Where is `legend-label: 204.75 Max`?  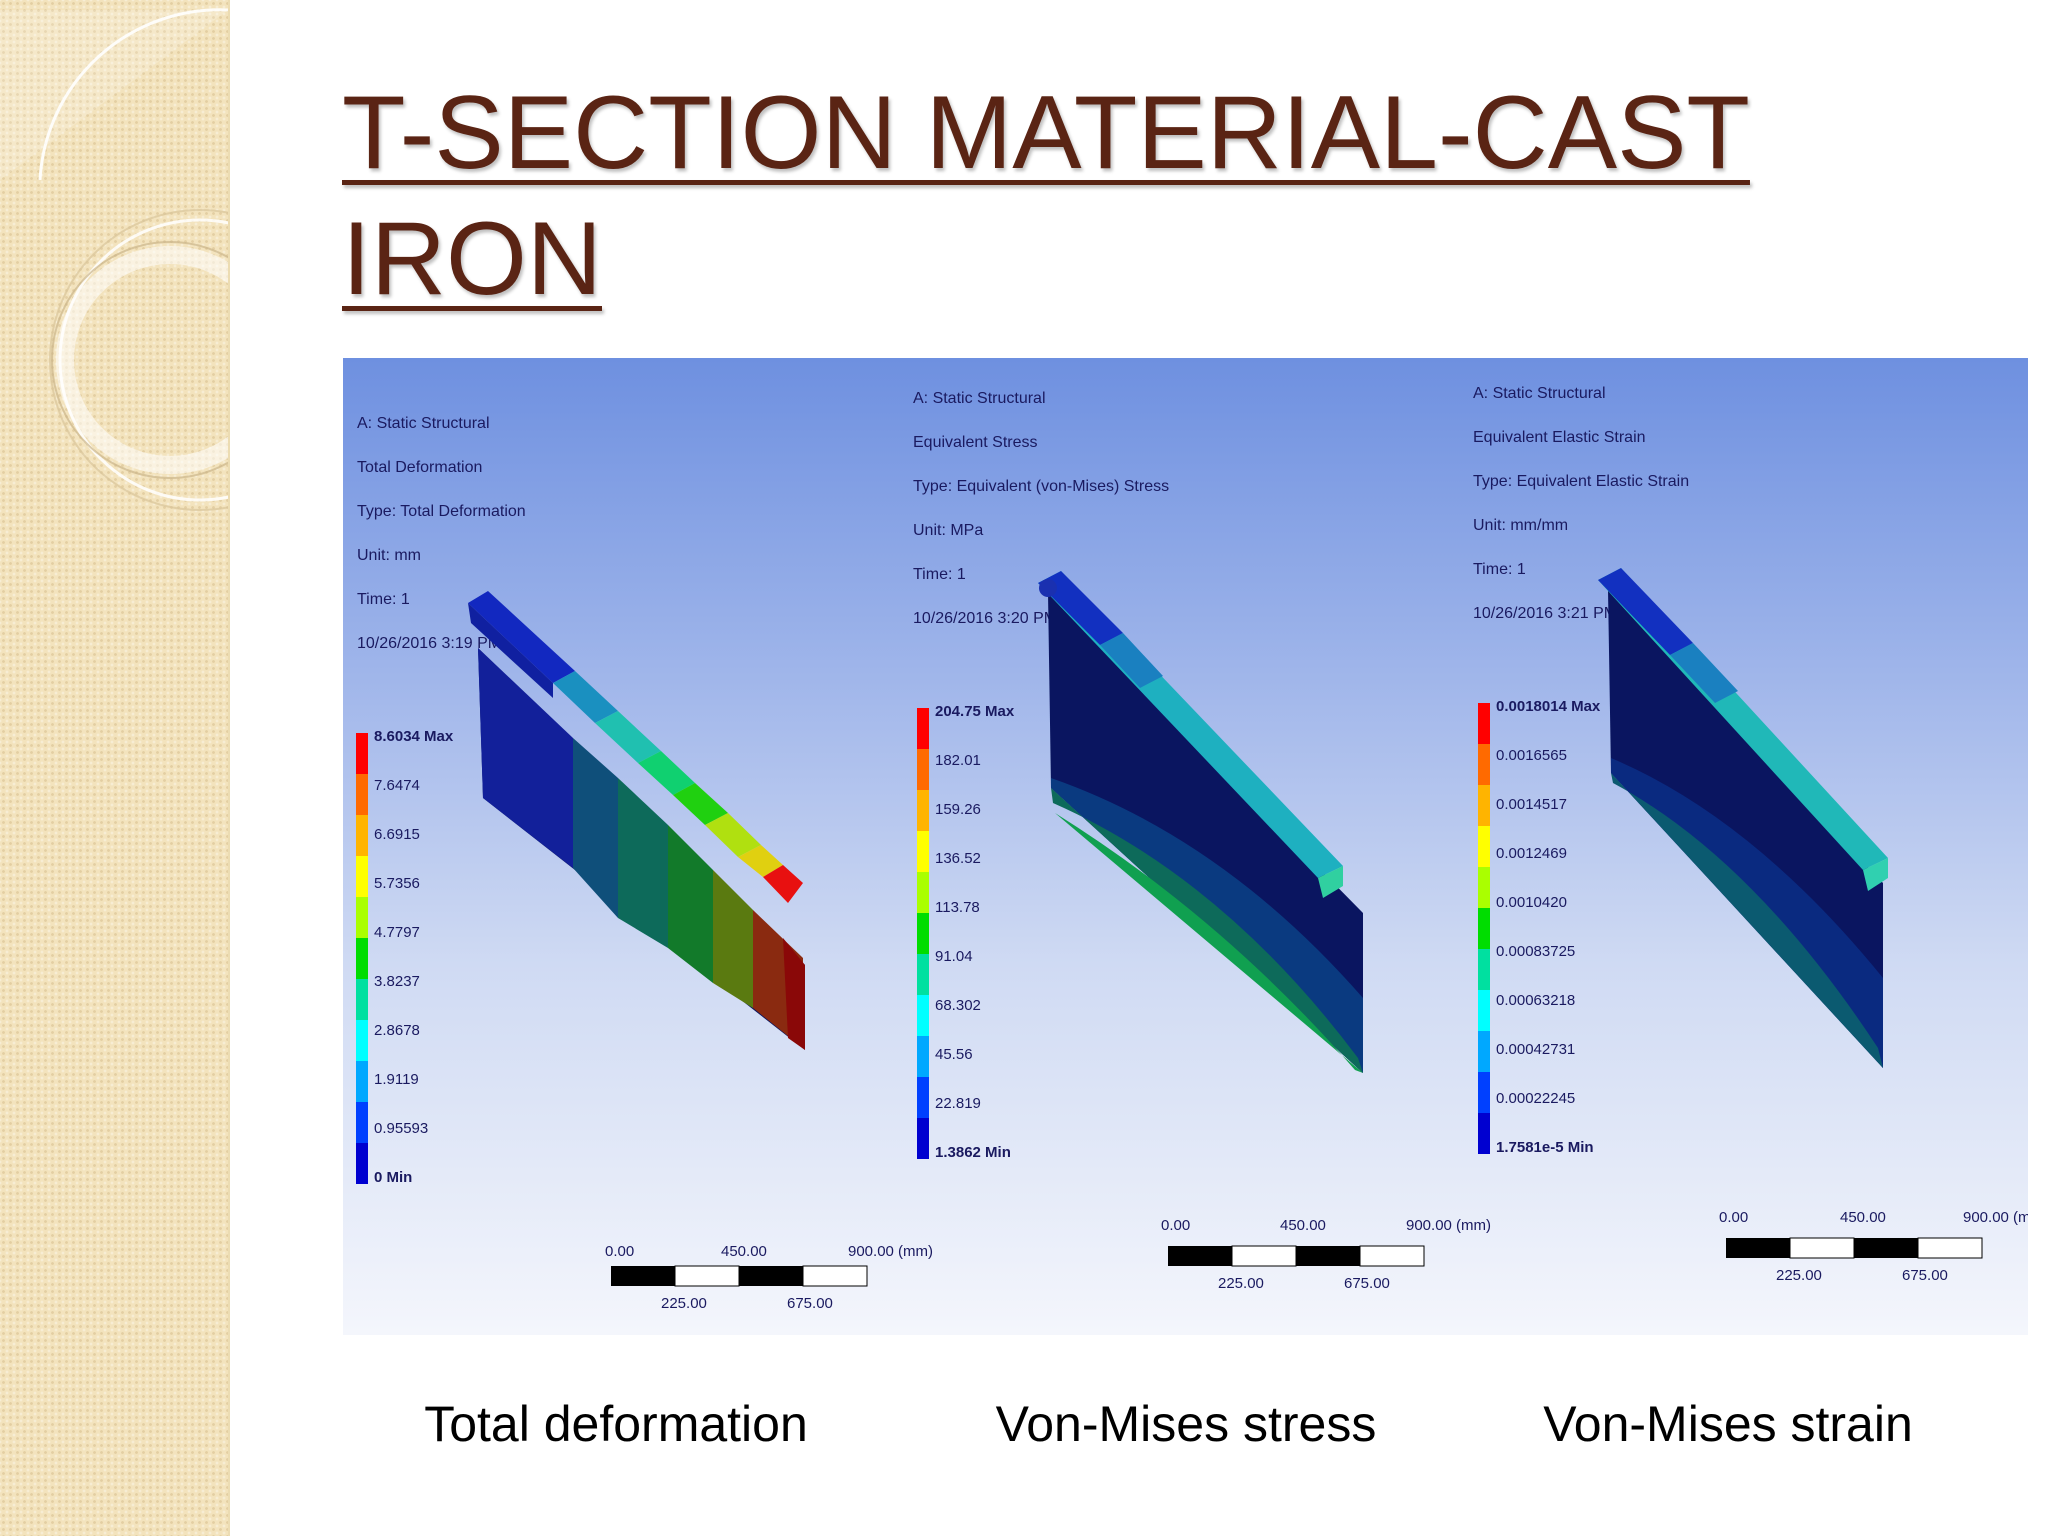
legend-label: 204.75 Max is located at coordinates (975, 711).